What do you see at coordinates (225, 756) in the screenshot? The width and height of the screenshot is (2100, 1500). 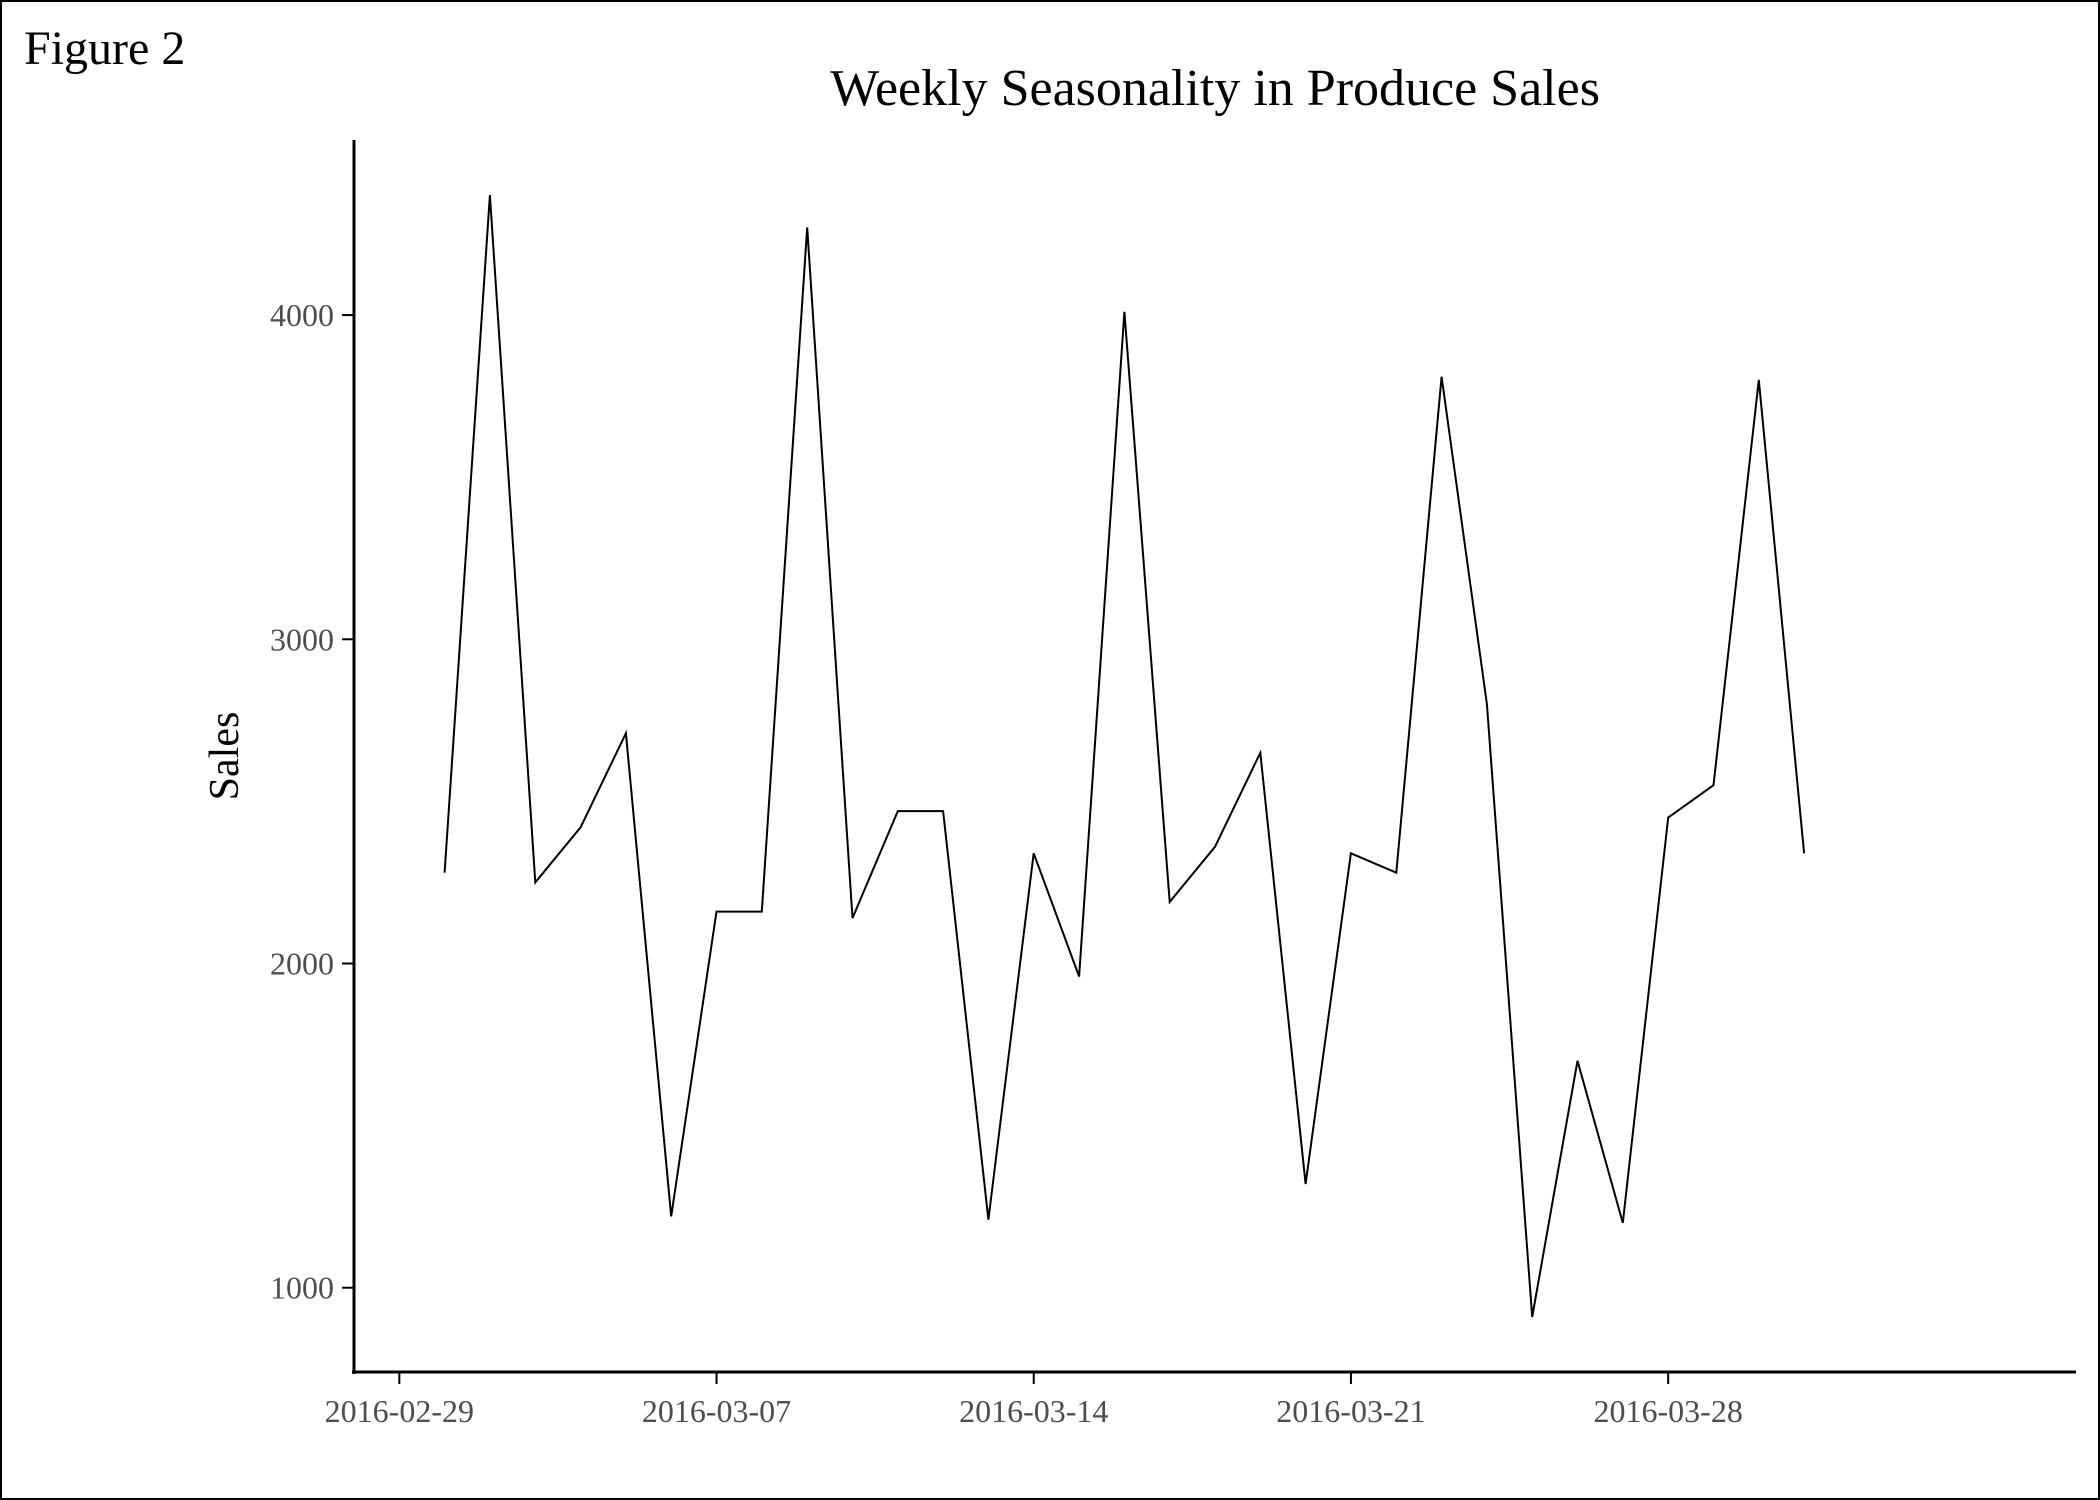 I see `y-axis-label: Sales` at bounding box center [225, 756].